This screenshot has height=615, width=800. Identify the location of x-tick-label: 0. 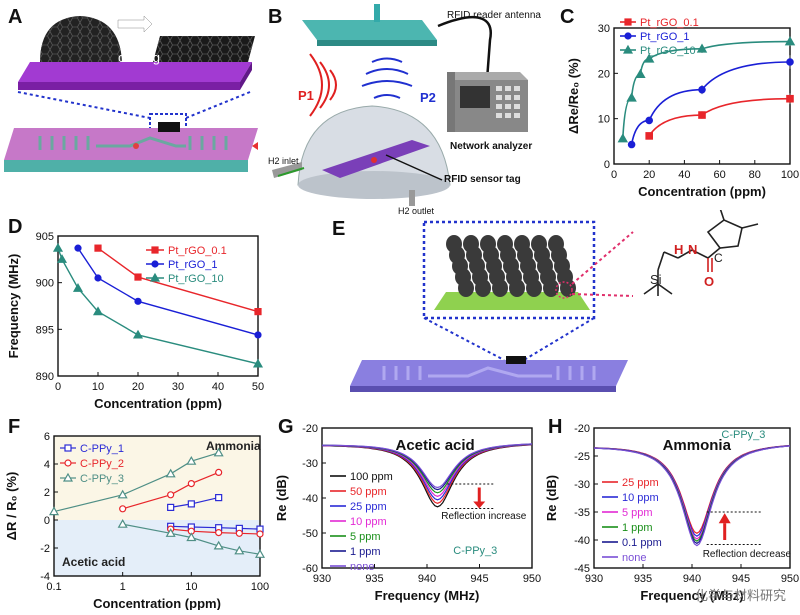
(614, 175).